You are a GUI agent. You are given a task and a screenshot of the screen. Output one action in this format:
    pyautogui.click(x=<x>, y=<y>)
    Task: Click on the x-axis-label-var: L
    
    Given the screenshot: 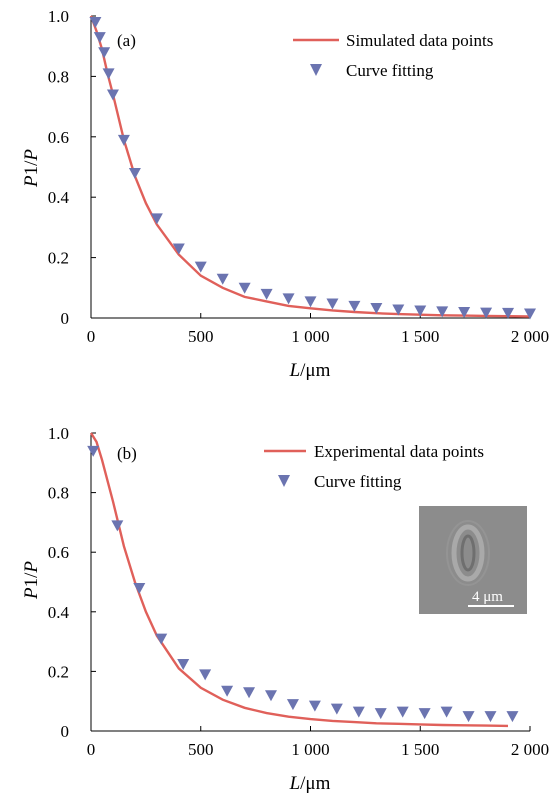 What is the action you would take?
    pyautogui.click(x=295, y=783)
    